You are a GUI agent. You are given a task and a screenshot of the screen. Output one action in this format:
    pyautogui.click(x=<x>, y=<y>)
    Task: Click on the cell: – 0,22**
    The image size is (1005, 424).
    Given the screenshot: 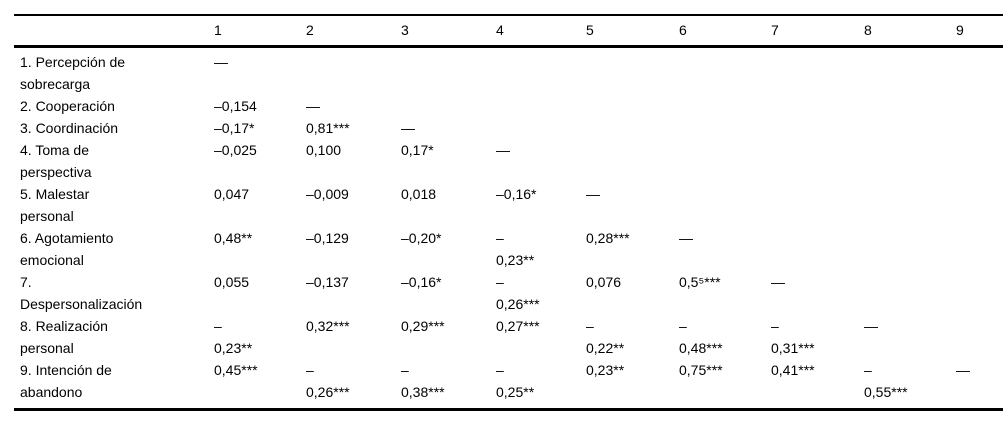 What is the action you would take?
    pyautogui.click(x=605, y=336)
    